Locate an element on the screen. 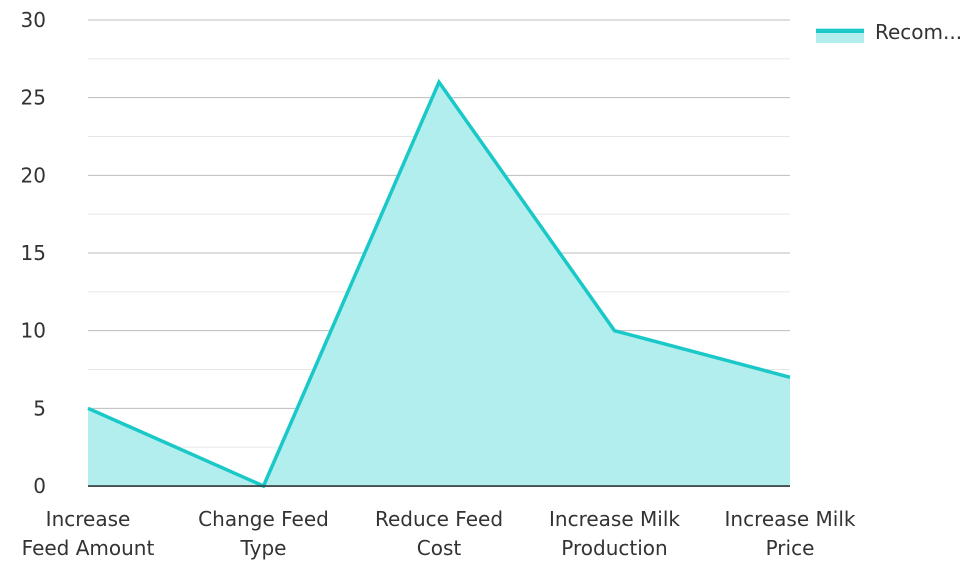 This screenshot has height=564, width=976. y-tick-label: 5 is located at coordinates (39, 408).